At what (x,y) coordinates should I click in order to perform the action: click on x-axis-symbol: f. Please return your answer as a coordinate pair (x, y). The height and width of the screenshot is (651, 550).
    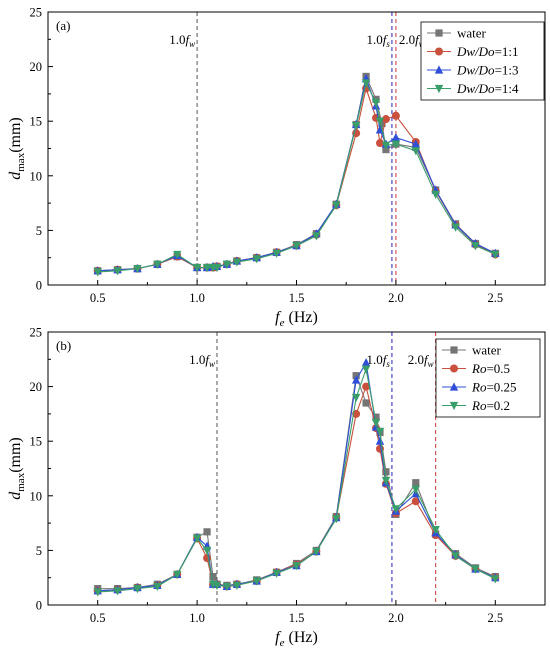
    Looking at the image, I should click on (278, 317).